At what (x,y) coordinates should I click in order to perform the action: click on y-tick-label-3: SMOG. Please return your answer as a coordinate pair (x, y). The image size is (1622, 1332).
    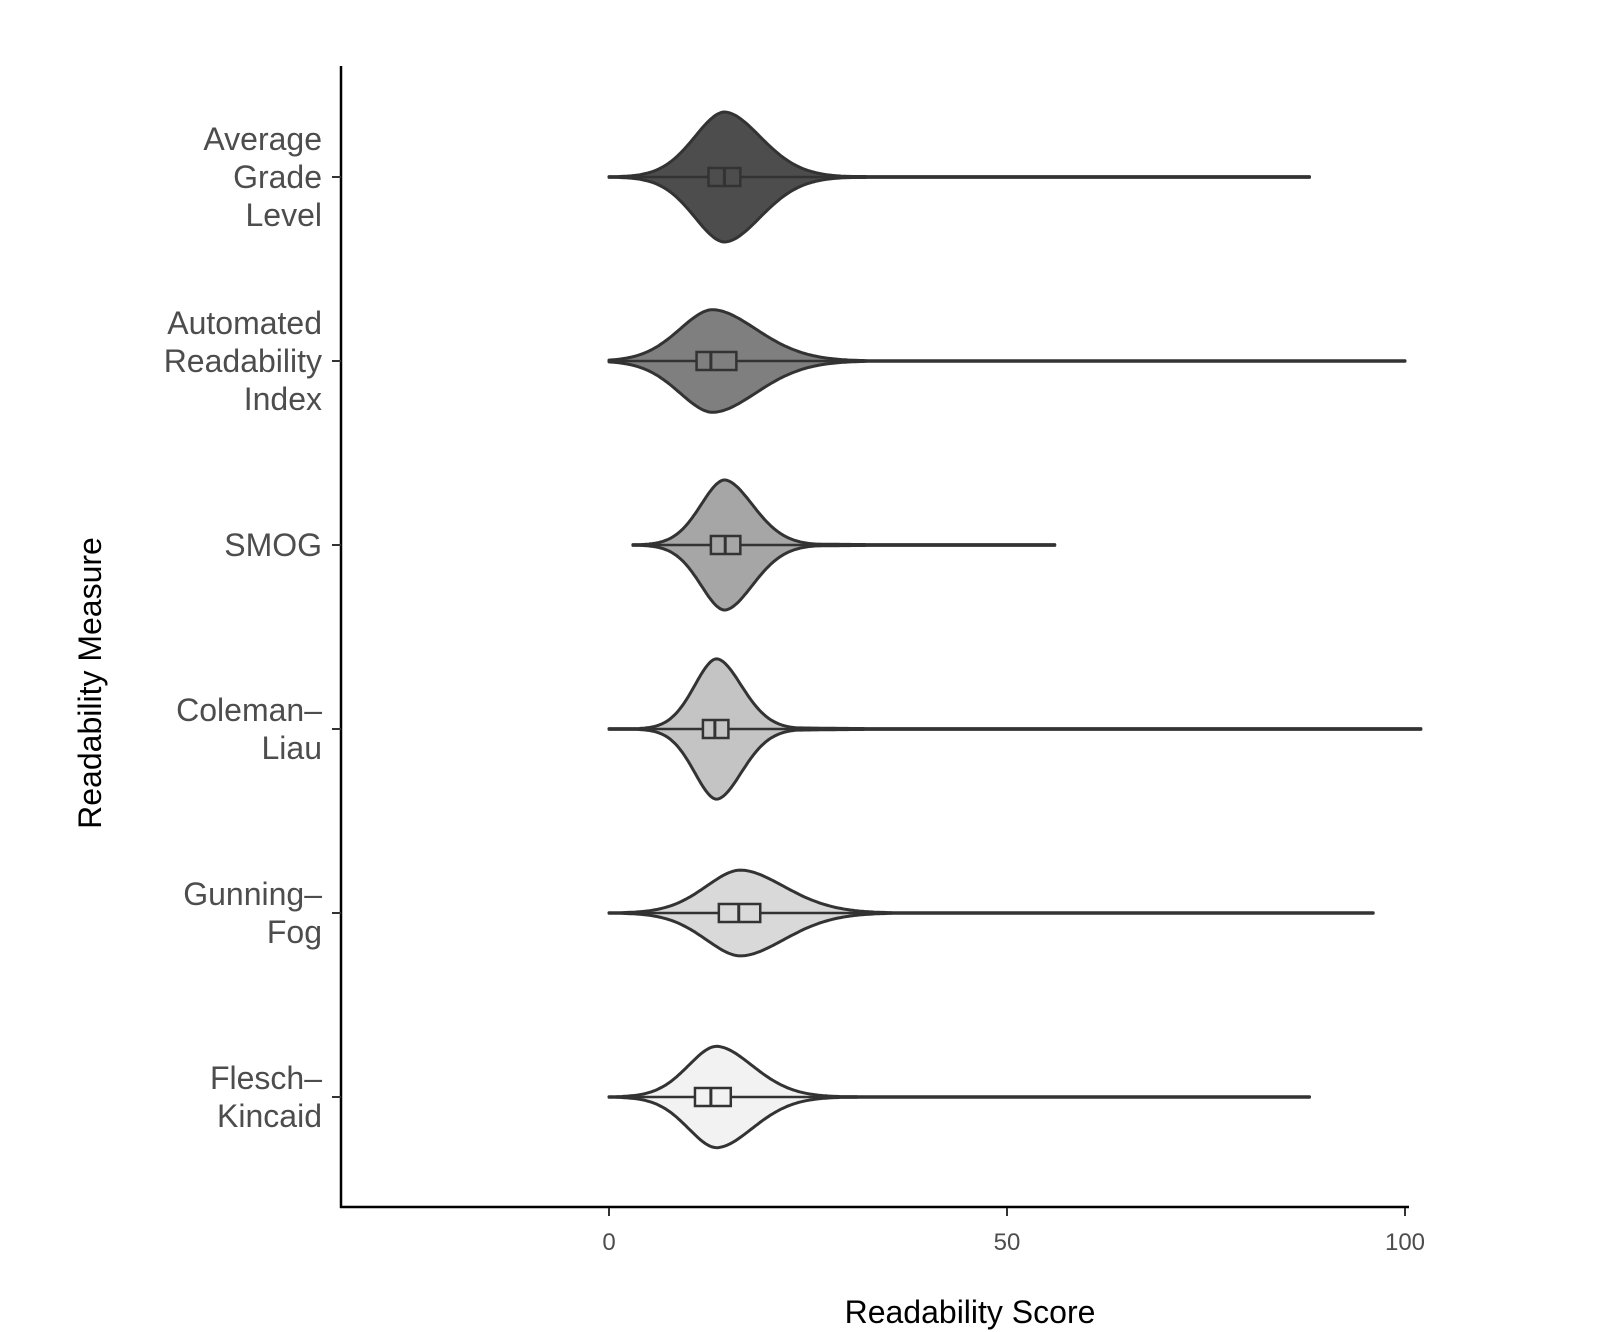
    Looking at the image, I should click on (273, 545).